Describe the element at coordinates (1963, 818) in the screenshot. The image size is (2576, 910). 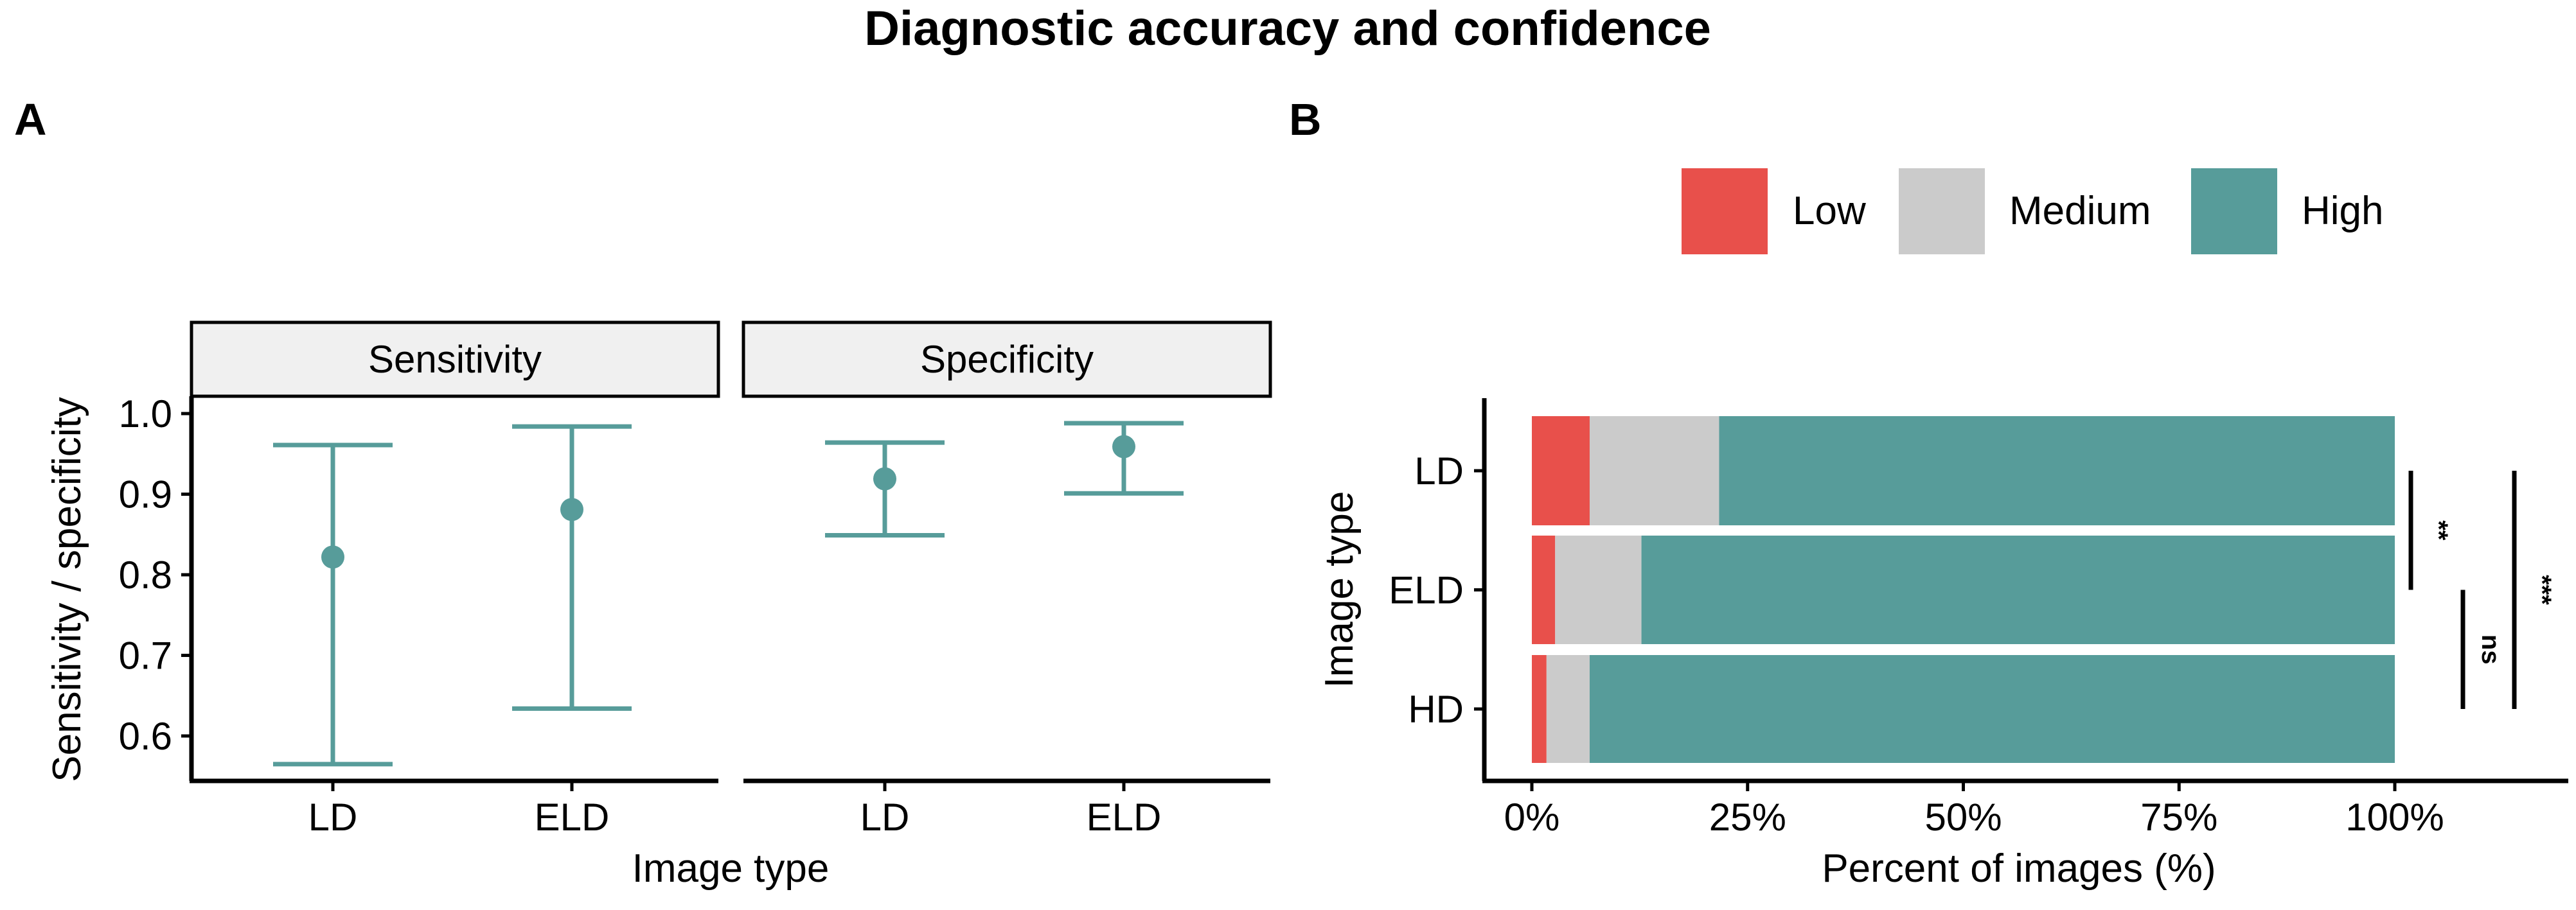
I see `panel-b-x-tick-label: 50%` at that location.